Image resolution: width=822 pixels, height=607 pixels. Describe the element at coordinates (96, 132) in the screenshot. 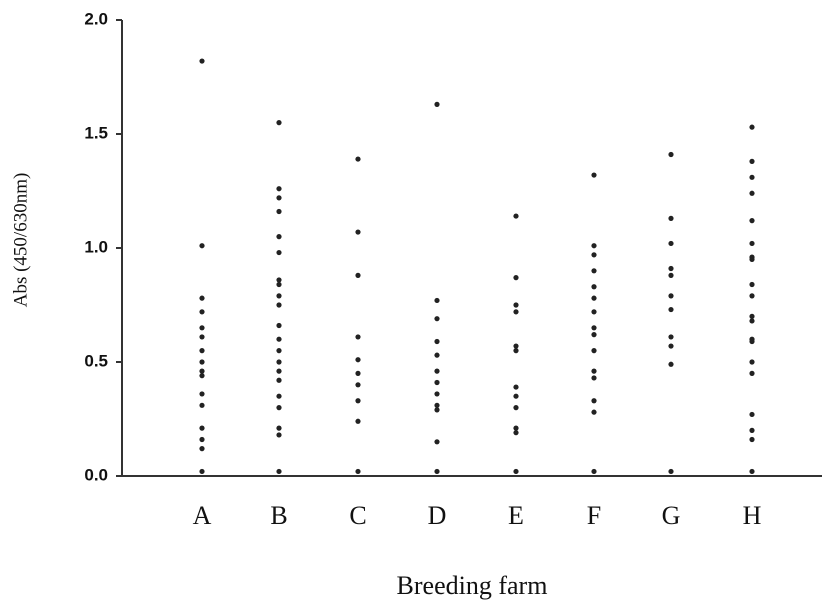

I see `y-tick-label: 1.5` at that location.